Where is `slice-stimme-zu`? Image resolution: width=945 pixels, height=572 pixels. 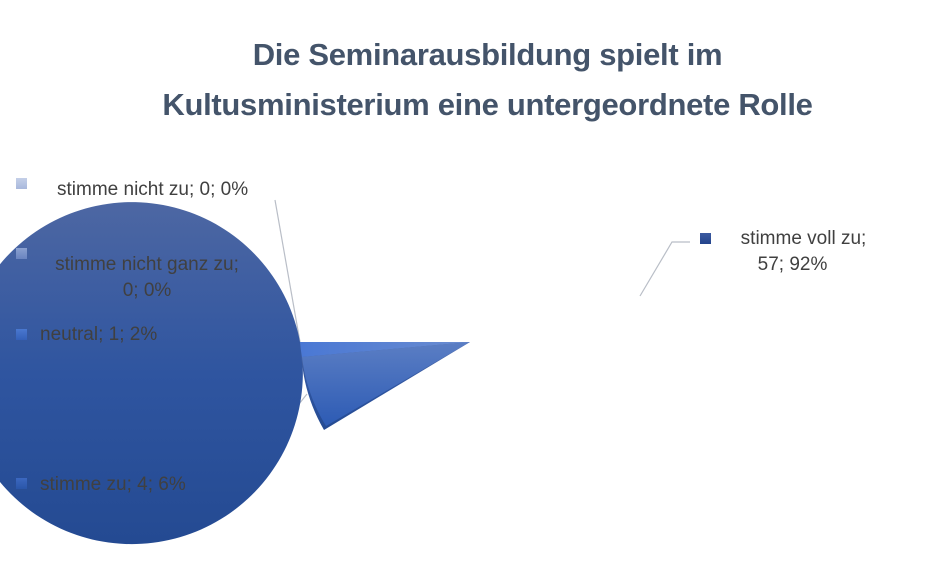
slice-stimme-zu is located at coordinates (386, 384).